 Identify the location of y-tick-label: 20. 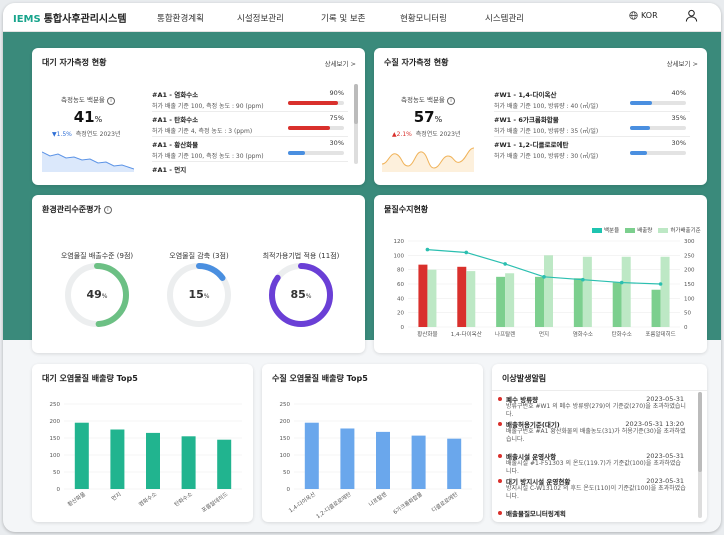
(400, 314).